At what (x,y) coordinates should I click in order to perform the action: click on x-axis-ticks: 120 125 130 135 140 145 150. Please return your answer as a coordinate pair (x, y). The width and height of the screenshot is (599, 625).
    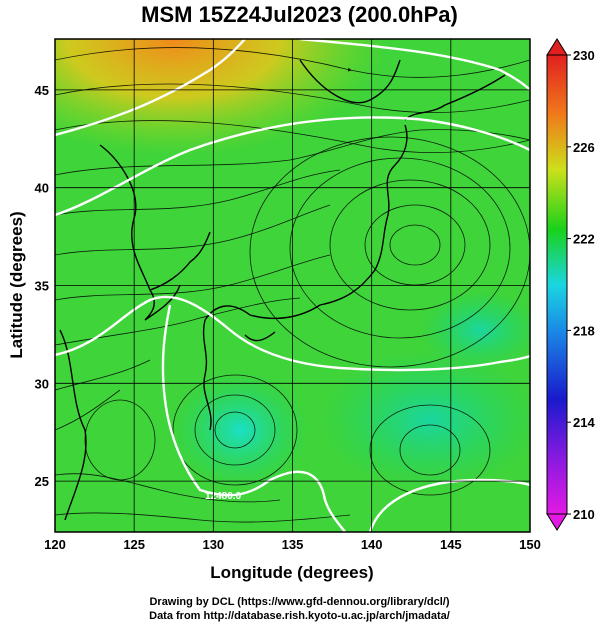
    Looking at the image, I should click on (292, 544).